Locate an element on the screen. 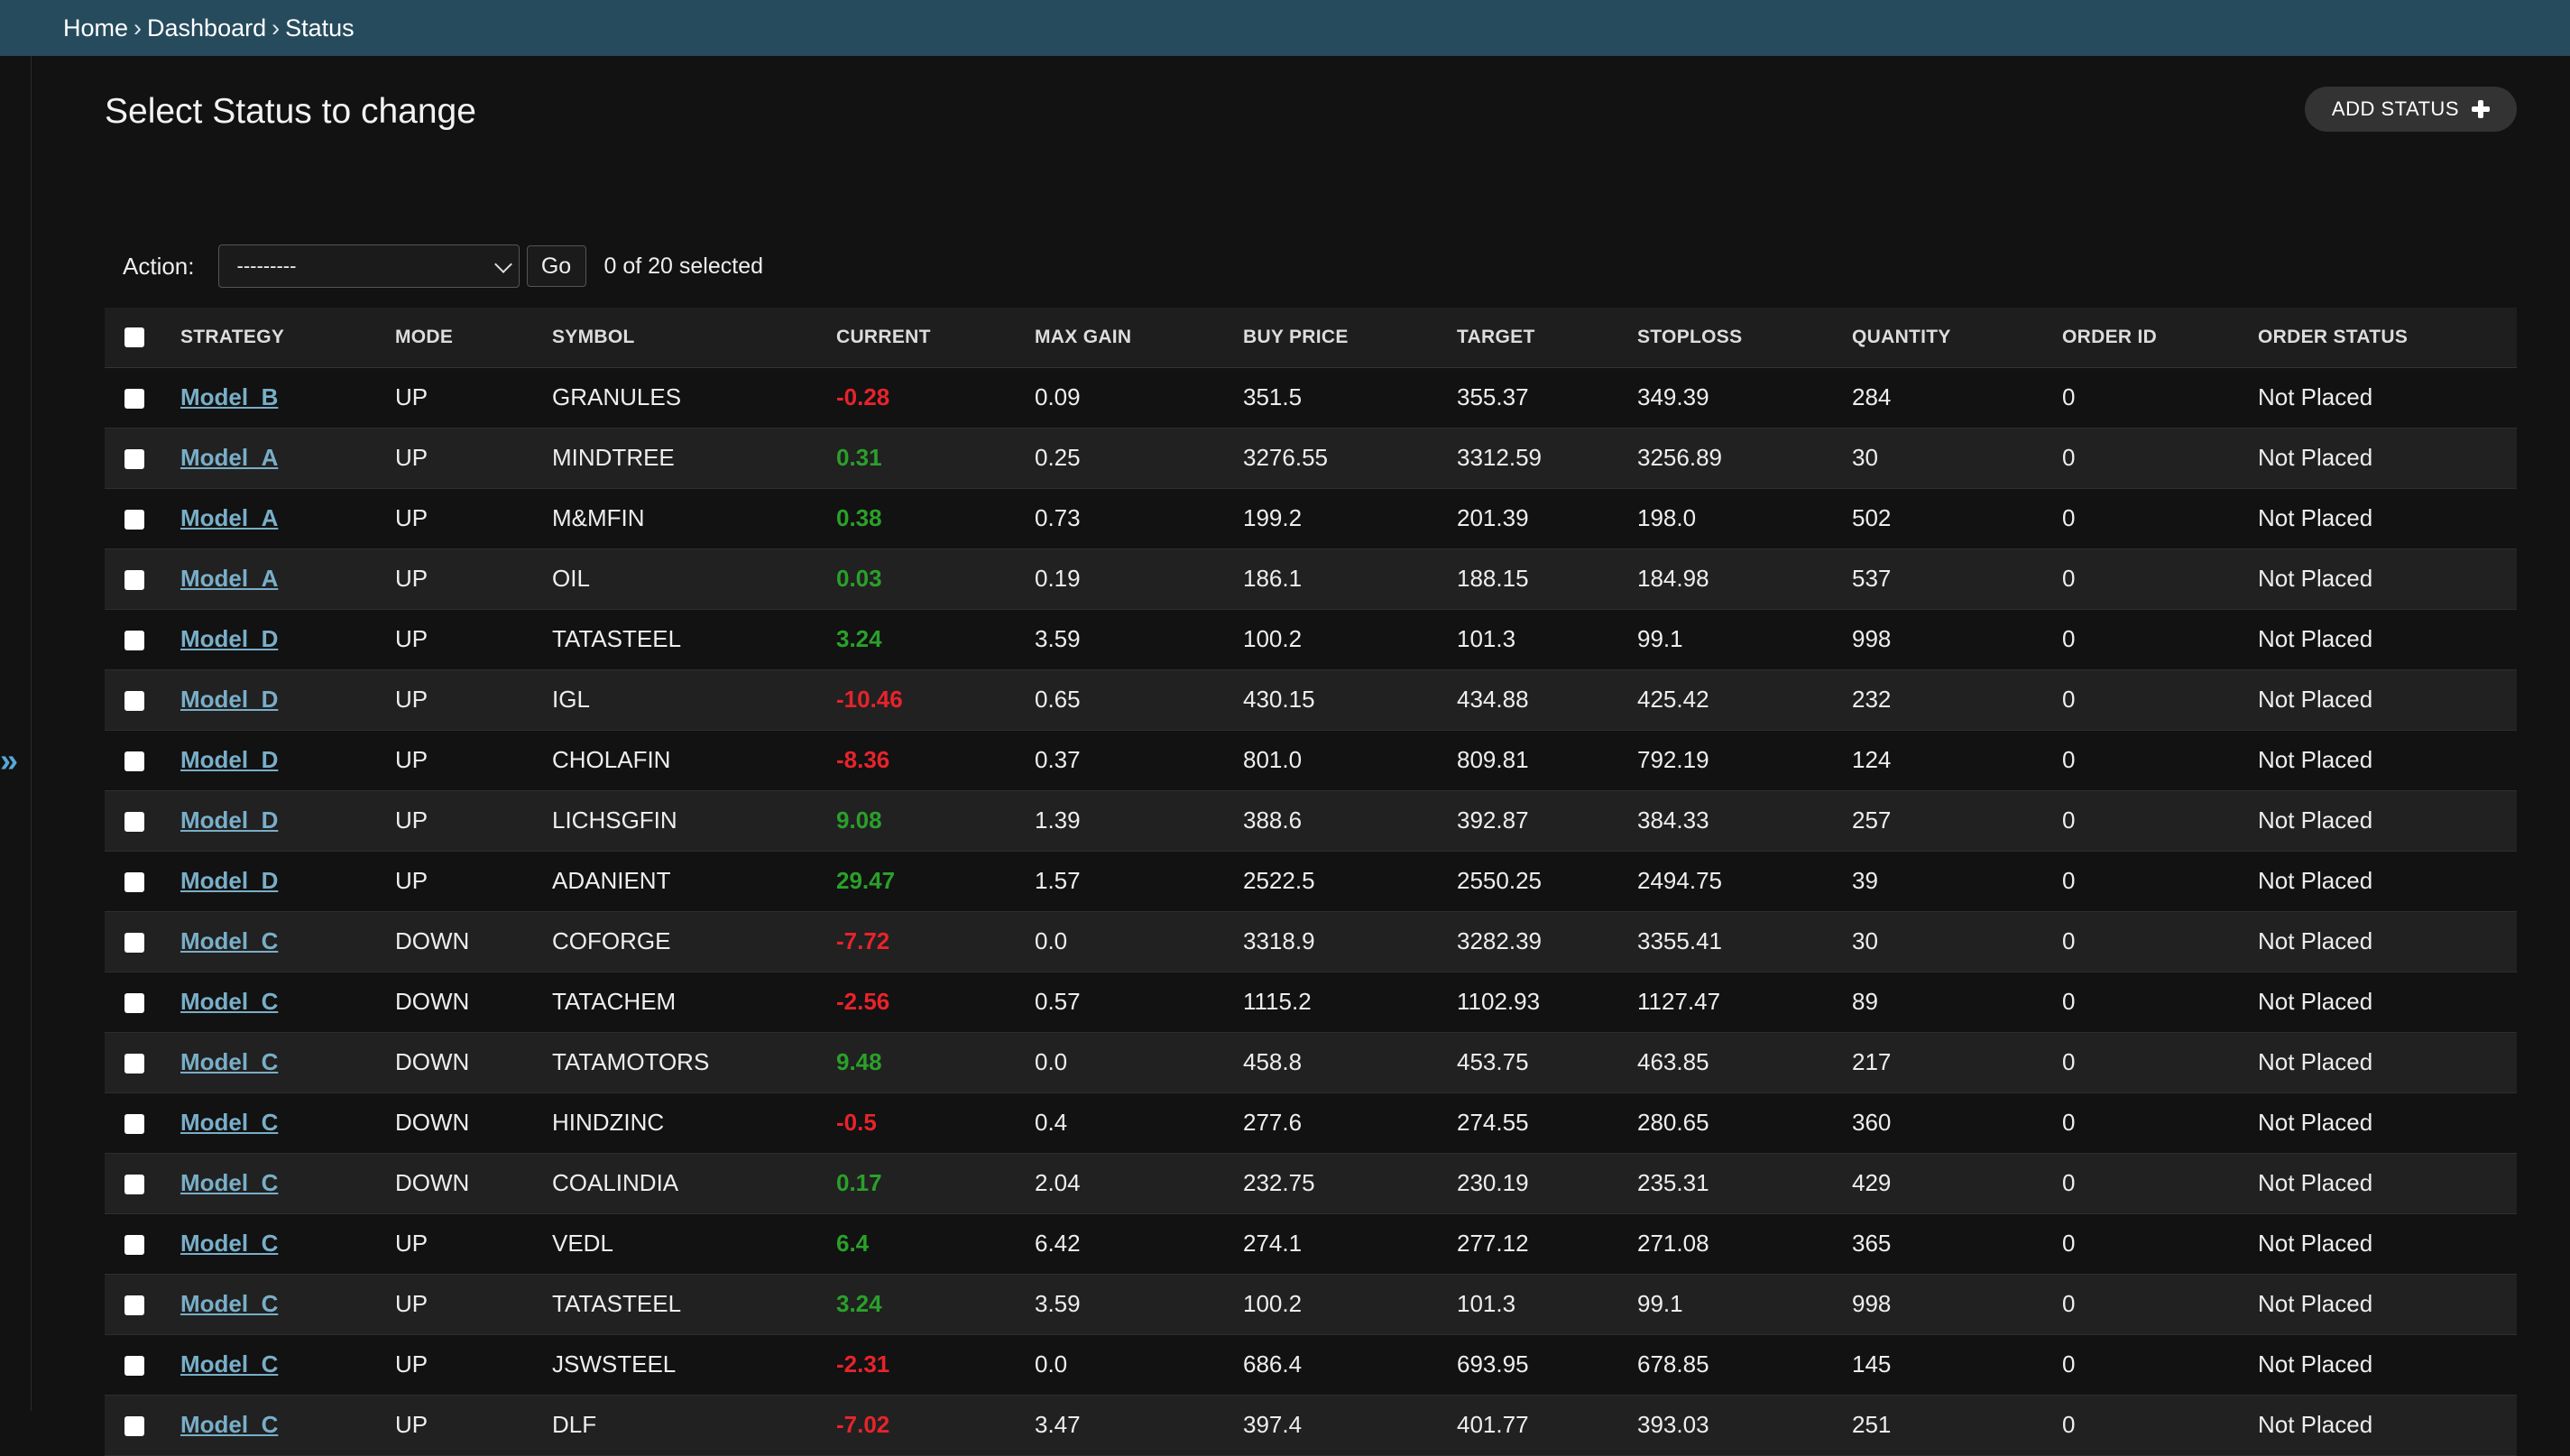 Image resolution: width=2570 pixels, height=1456 pixels. row-stoploss: 463.85 is located at coordinates (1673, 1061).